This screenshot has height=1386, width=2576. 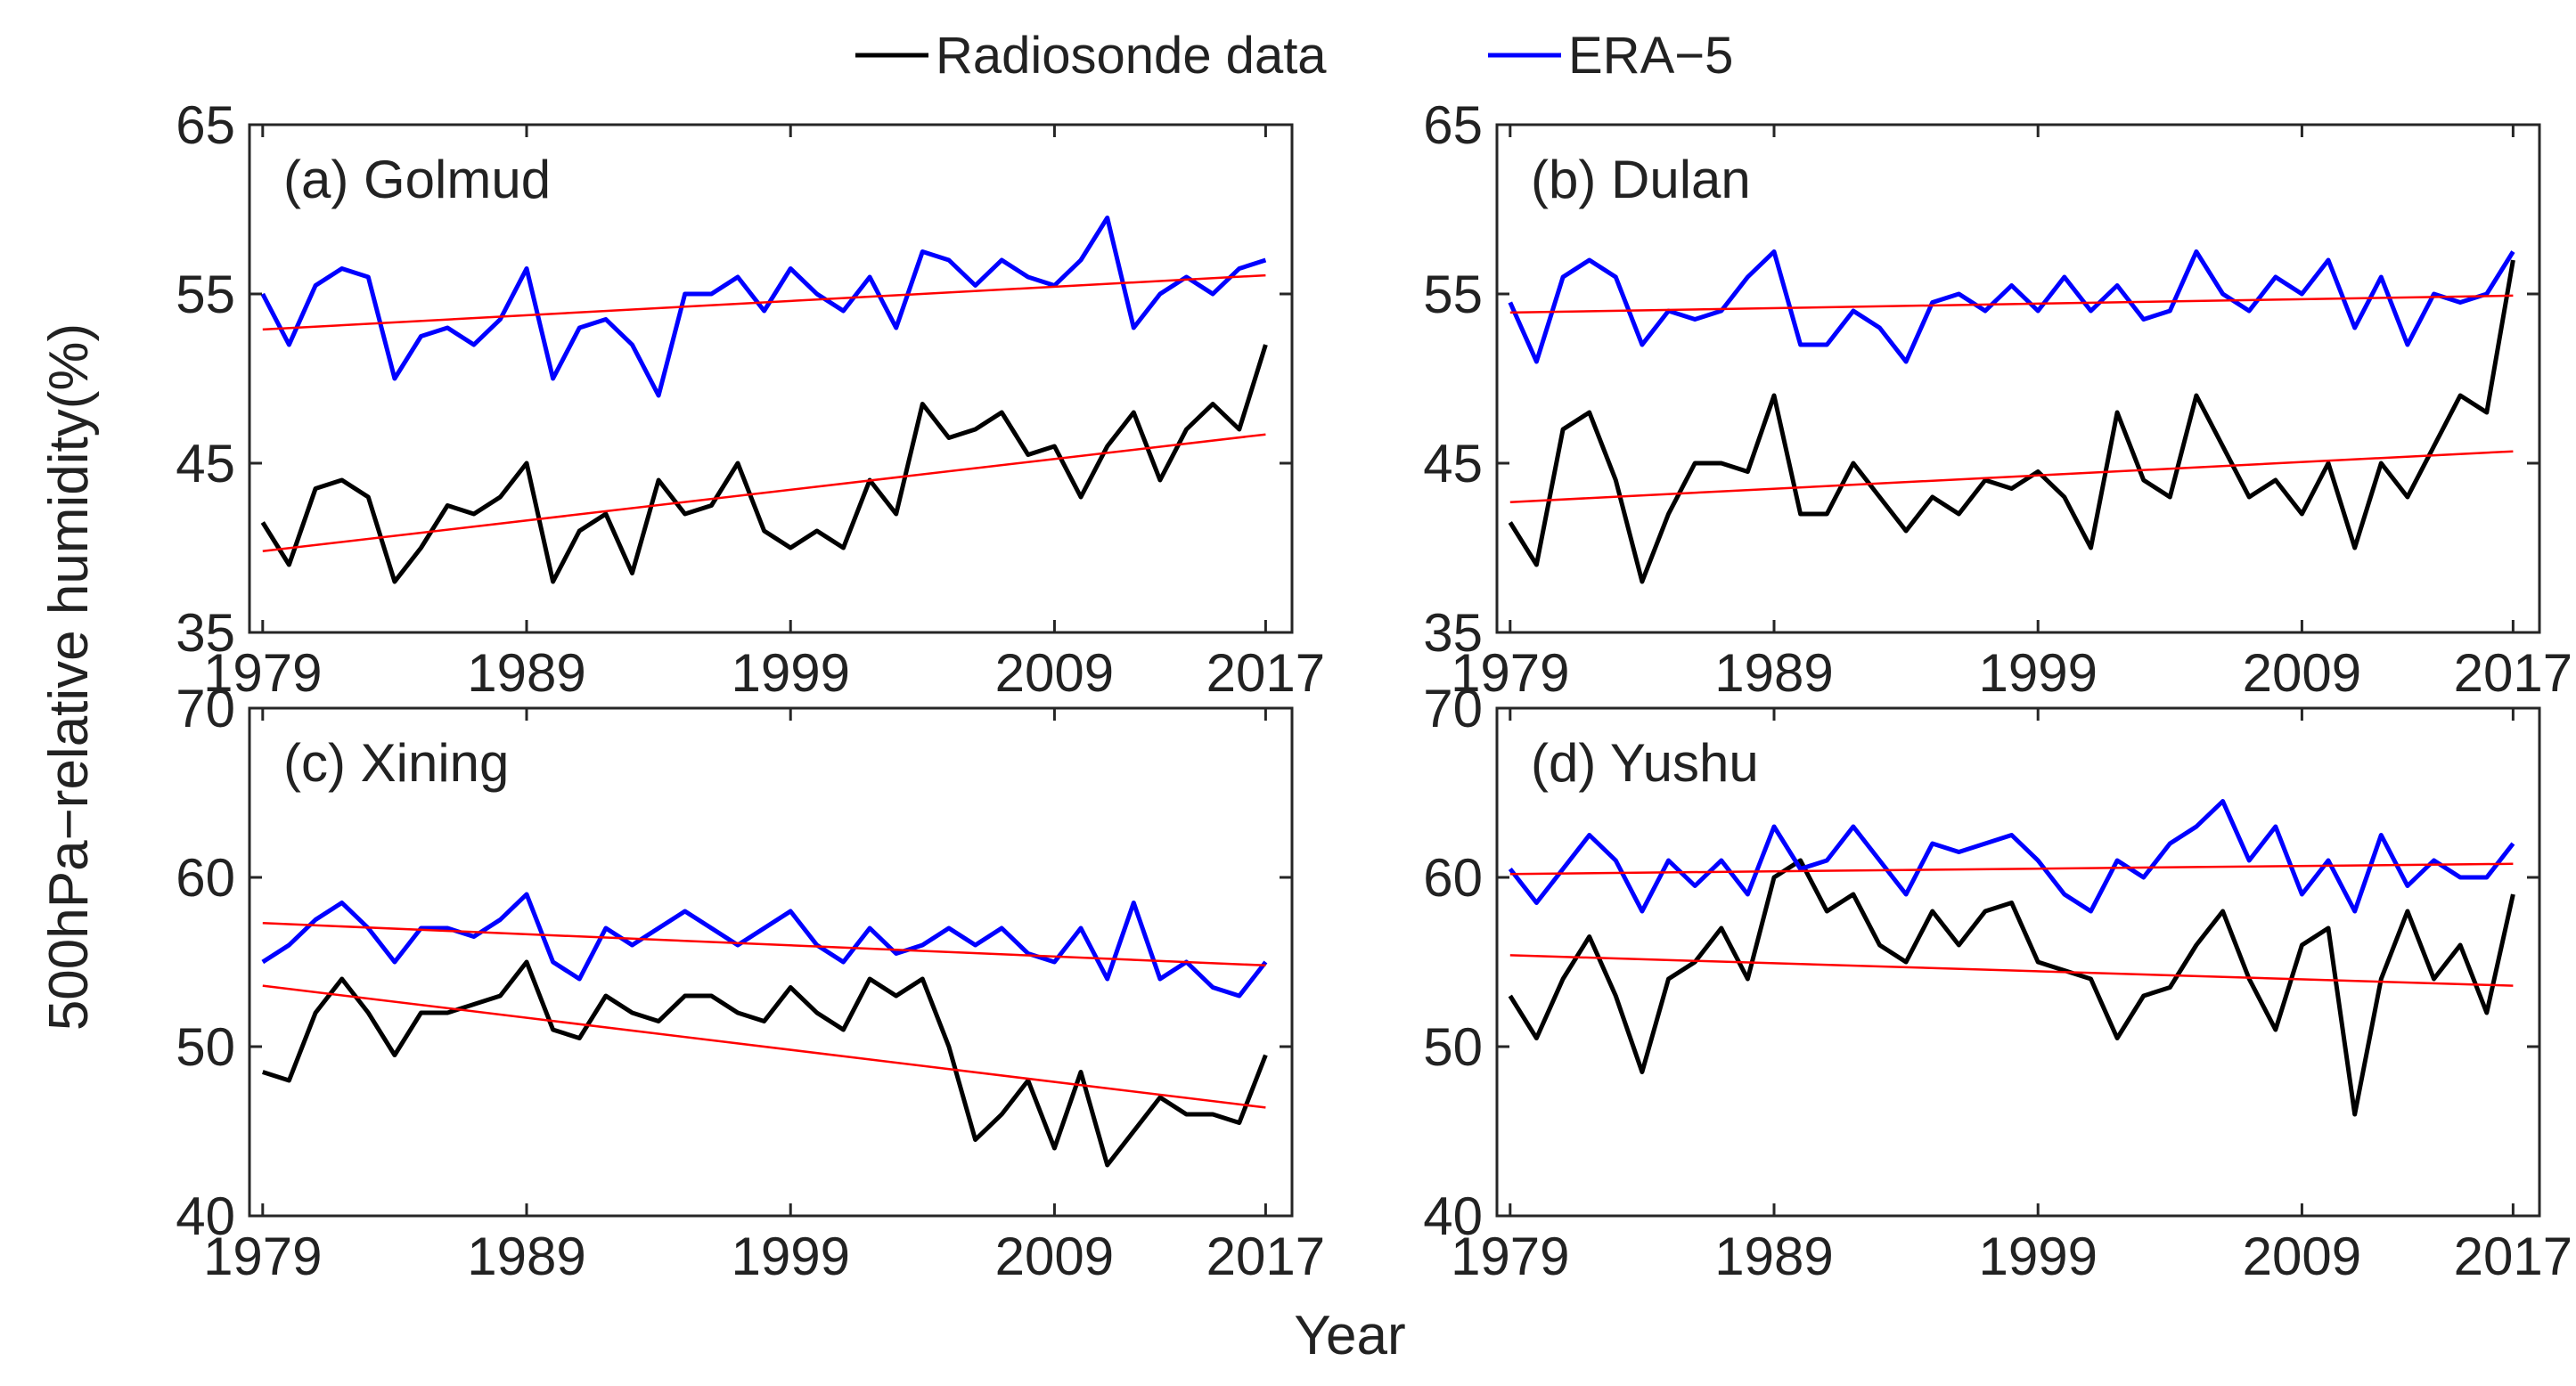 What do you see at coordinates (1131, 56) in the screenshot?
I see `legend-radiosonde-label: Radiosonde data` at bounding box center [1131, 56].